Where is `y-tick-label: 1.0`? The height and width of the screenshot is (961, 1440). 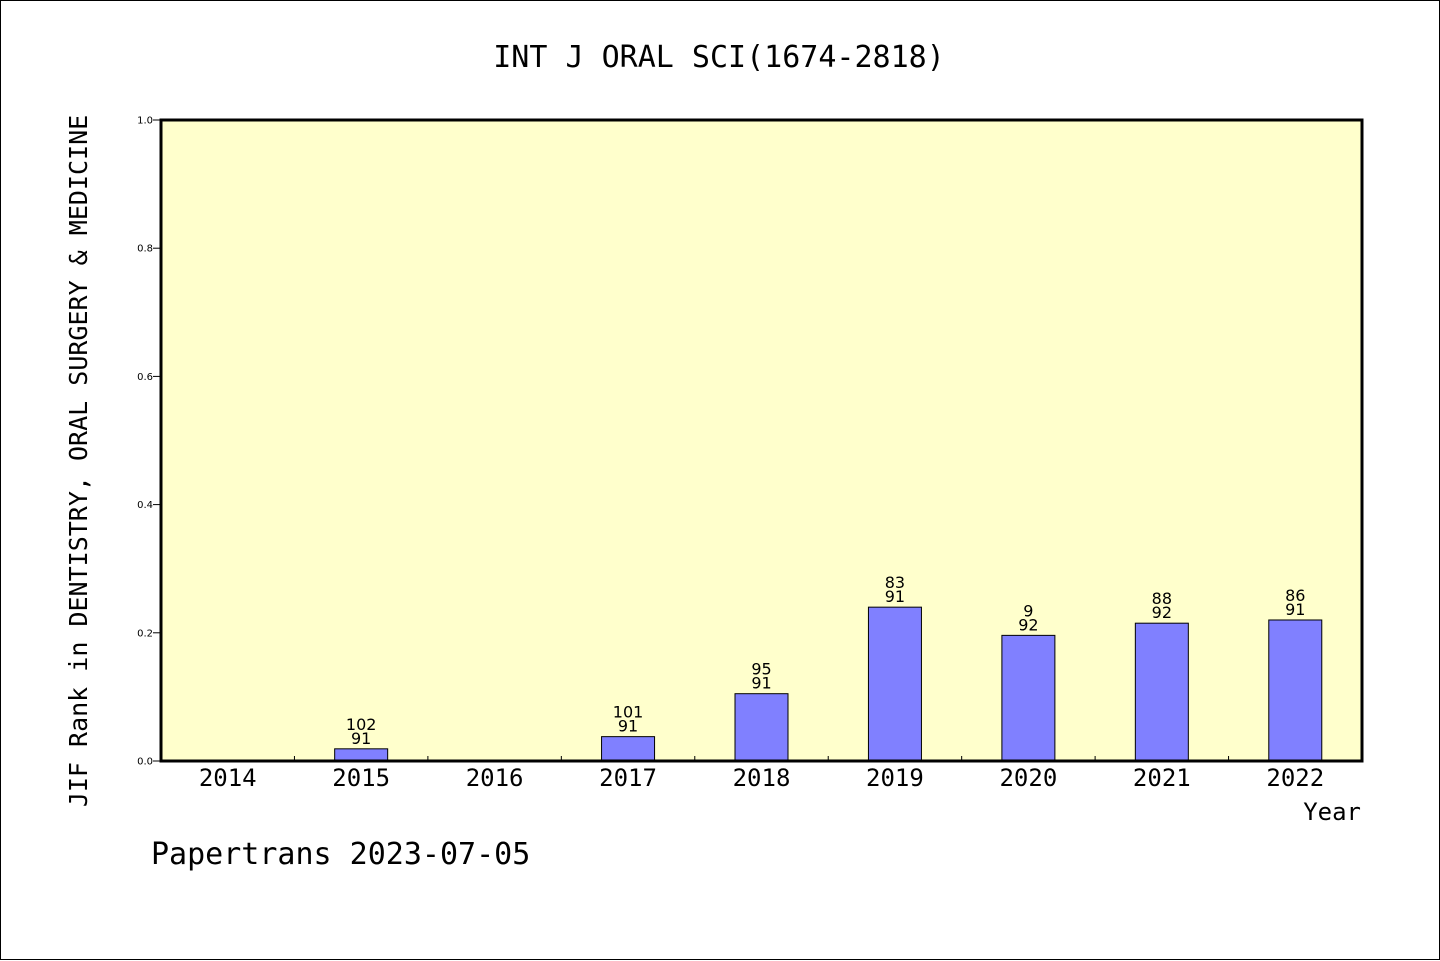
y-tick-label: 1.0 is located at coordinates (145, 121).